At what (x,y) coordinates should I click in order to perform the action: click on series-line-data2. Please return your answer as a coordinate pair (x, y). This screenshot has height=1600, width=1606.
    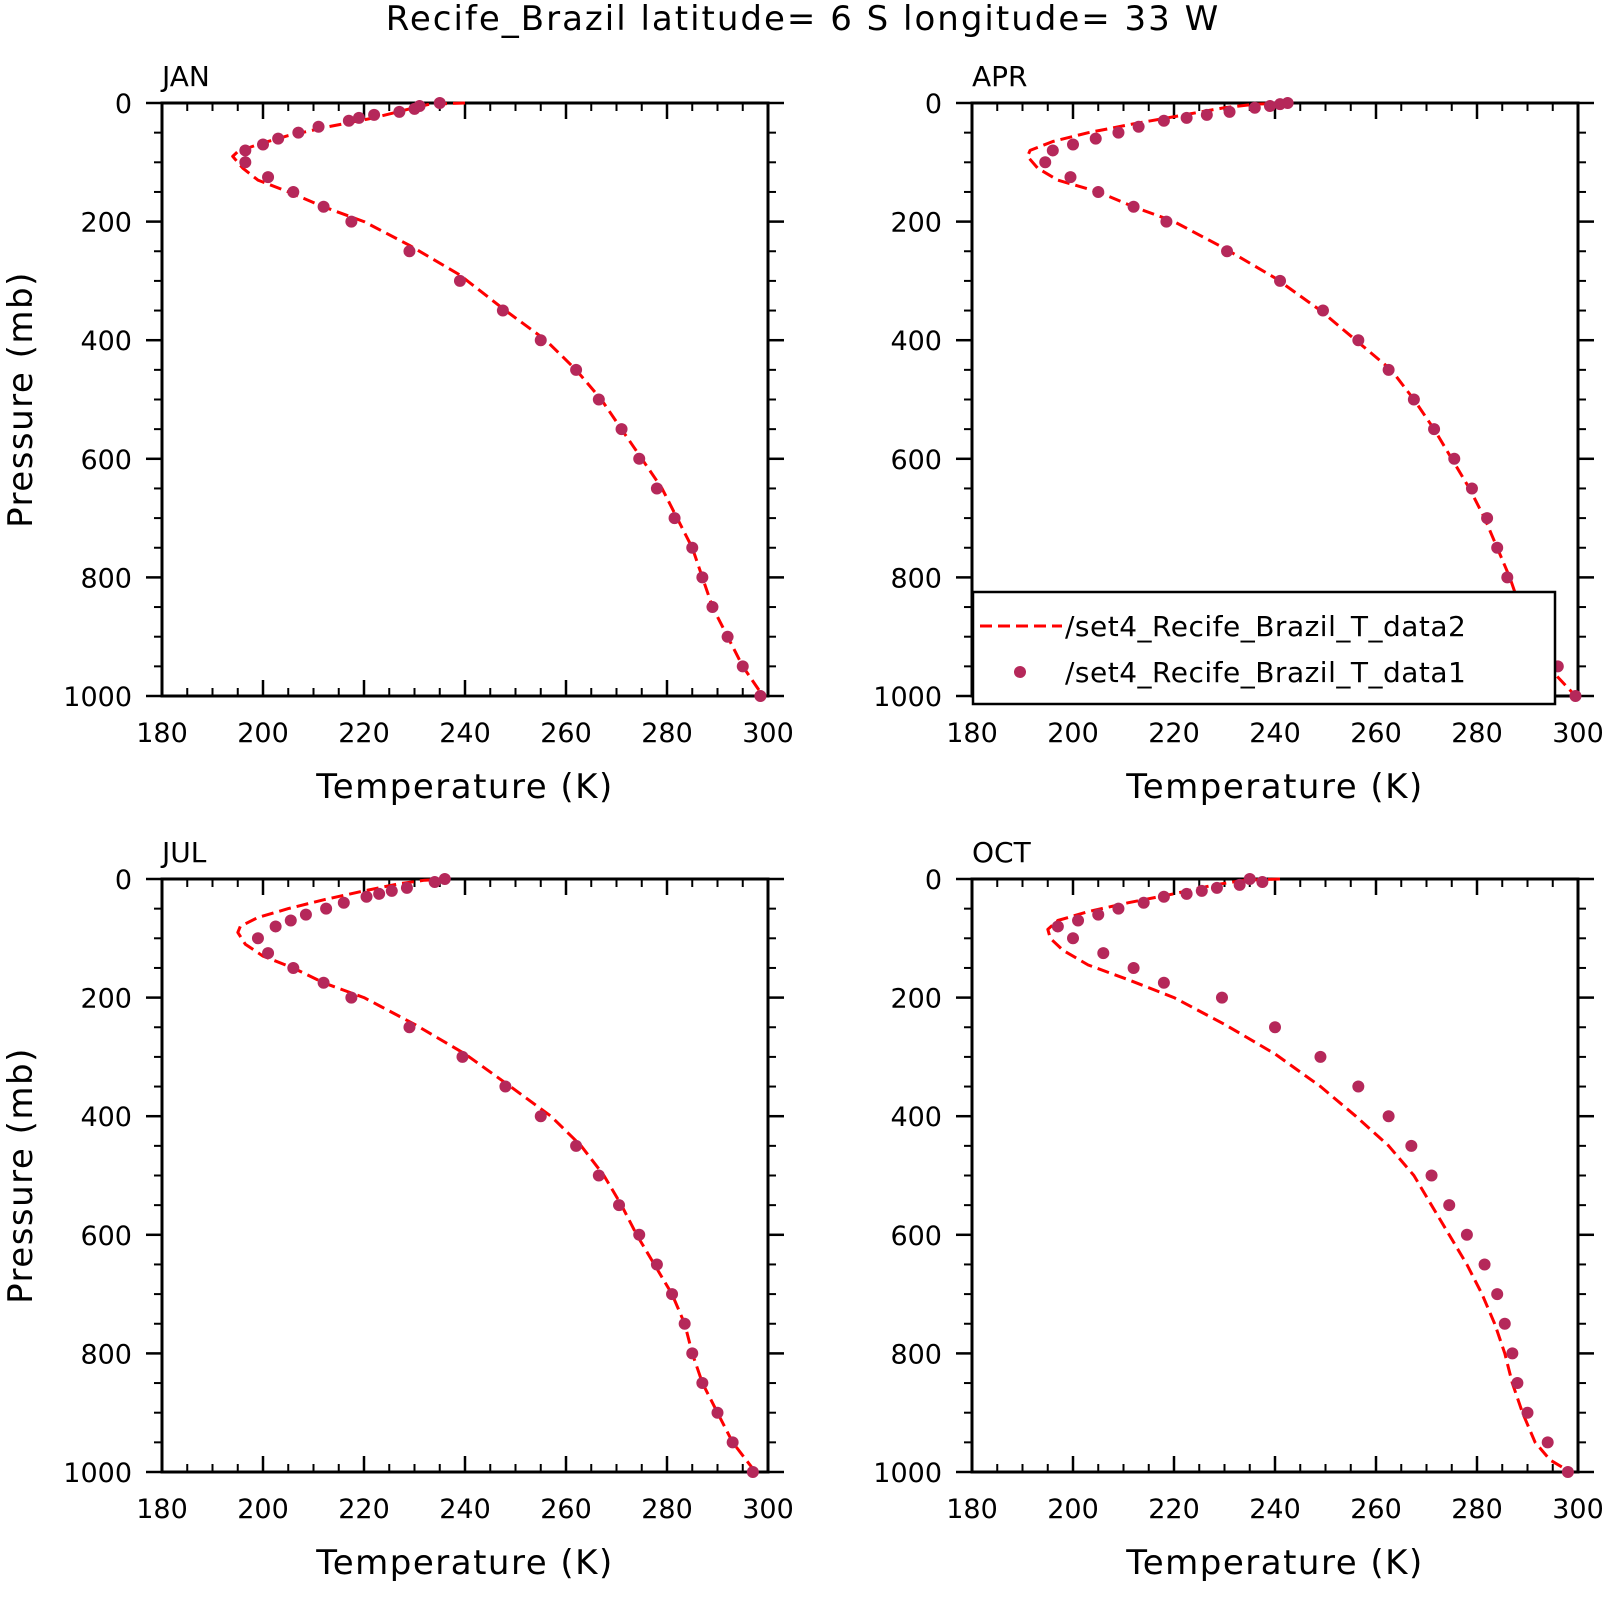
    Looking at the image, I should click on (1309, 1175).